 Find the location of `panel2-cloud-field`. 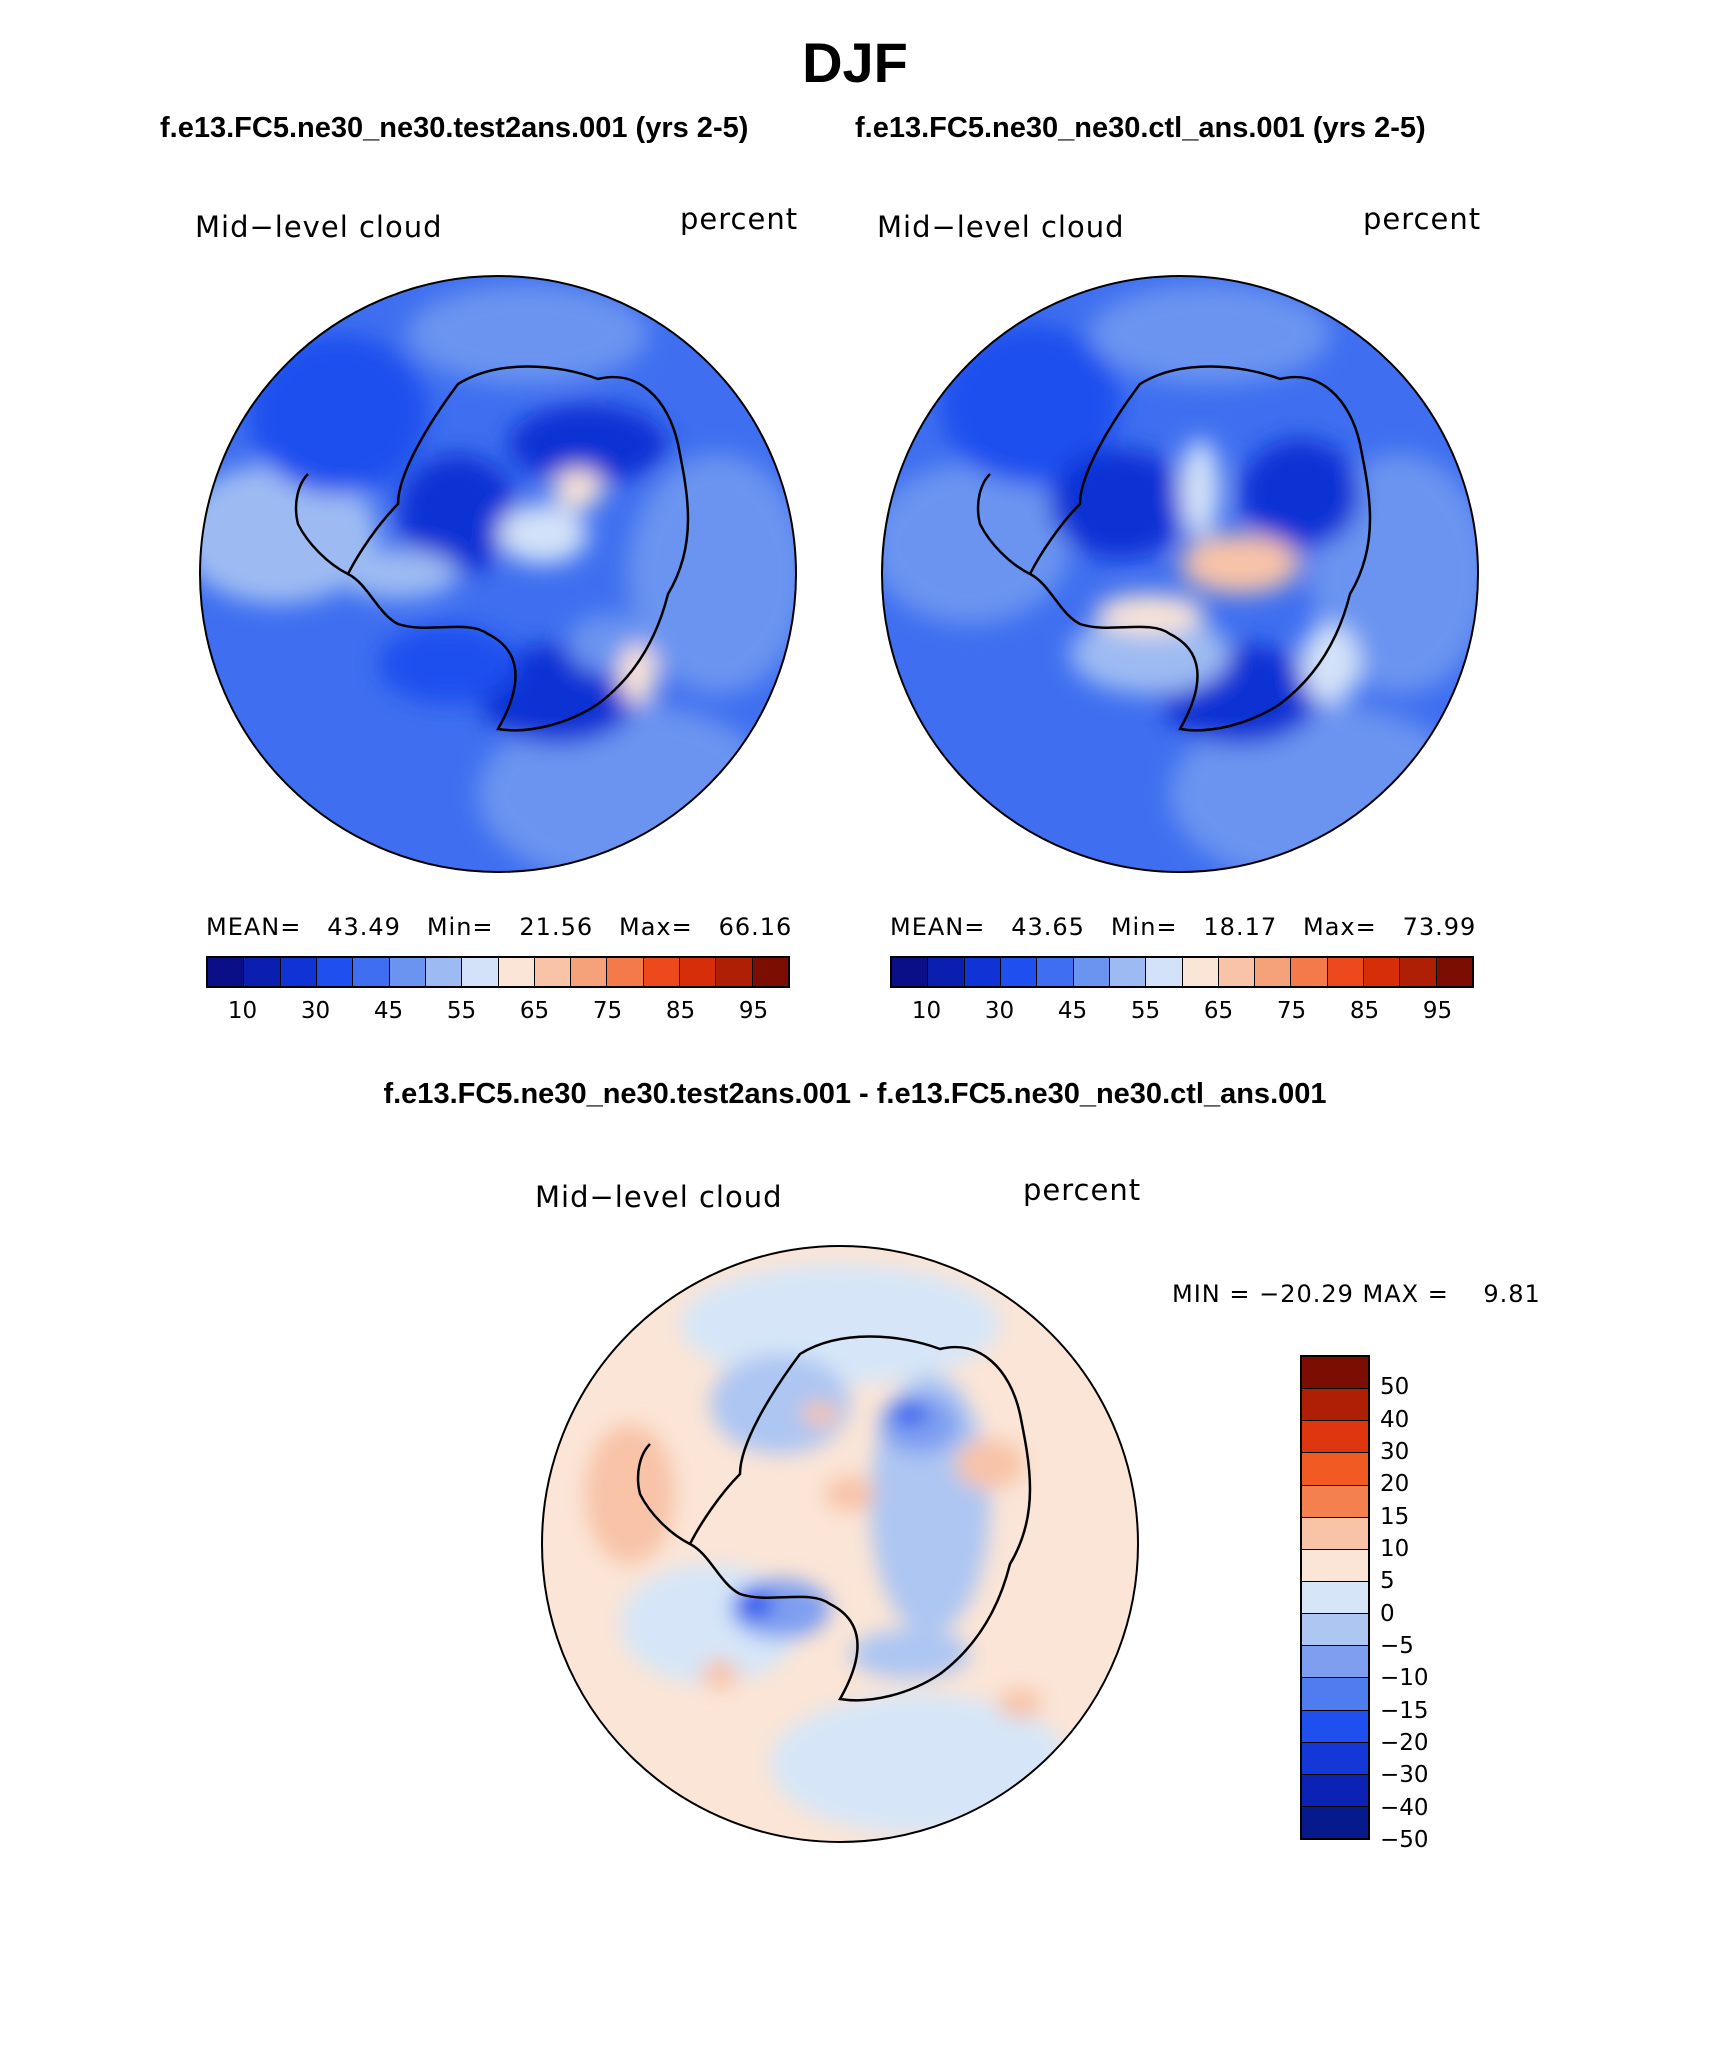

panel2-cloud-field is located at coordinates (1180, 574).